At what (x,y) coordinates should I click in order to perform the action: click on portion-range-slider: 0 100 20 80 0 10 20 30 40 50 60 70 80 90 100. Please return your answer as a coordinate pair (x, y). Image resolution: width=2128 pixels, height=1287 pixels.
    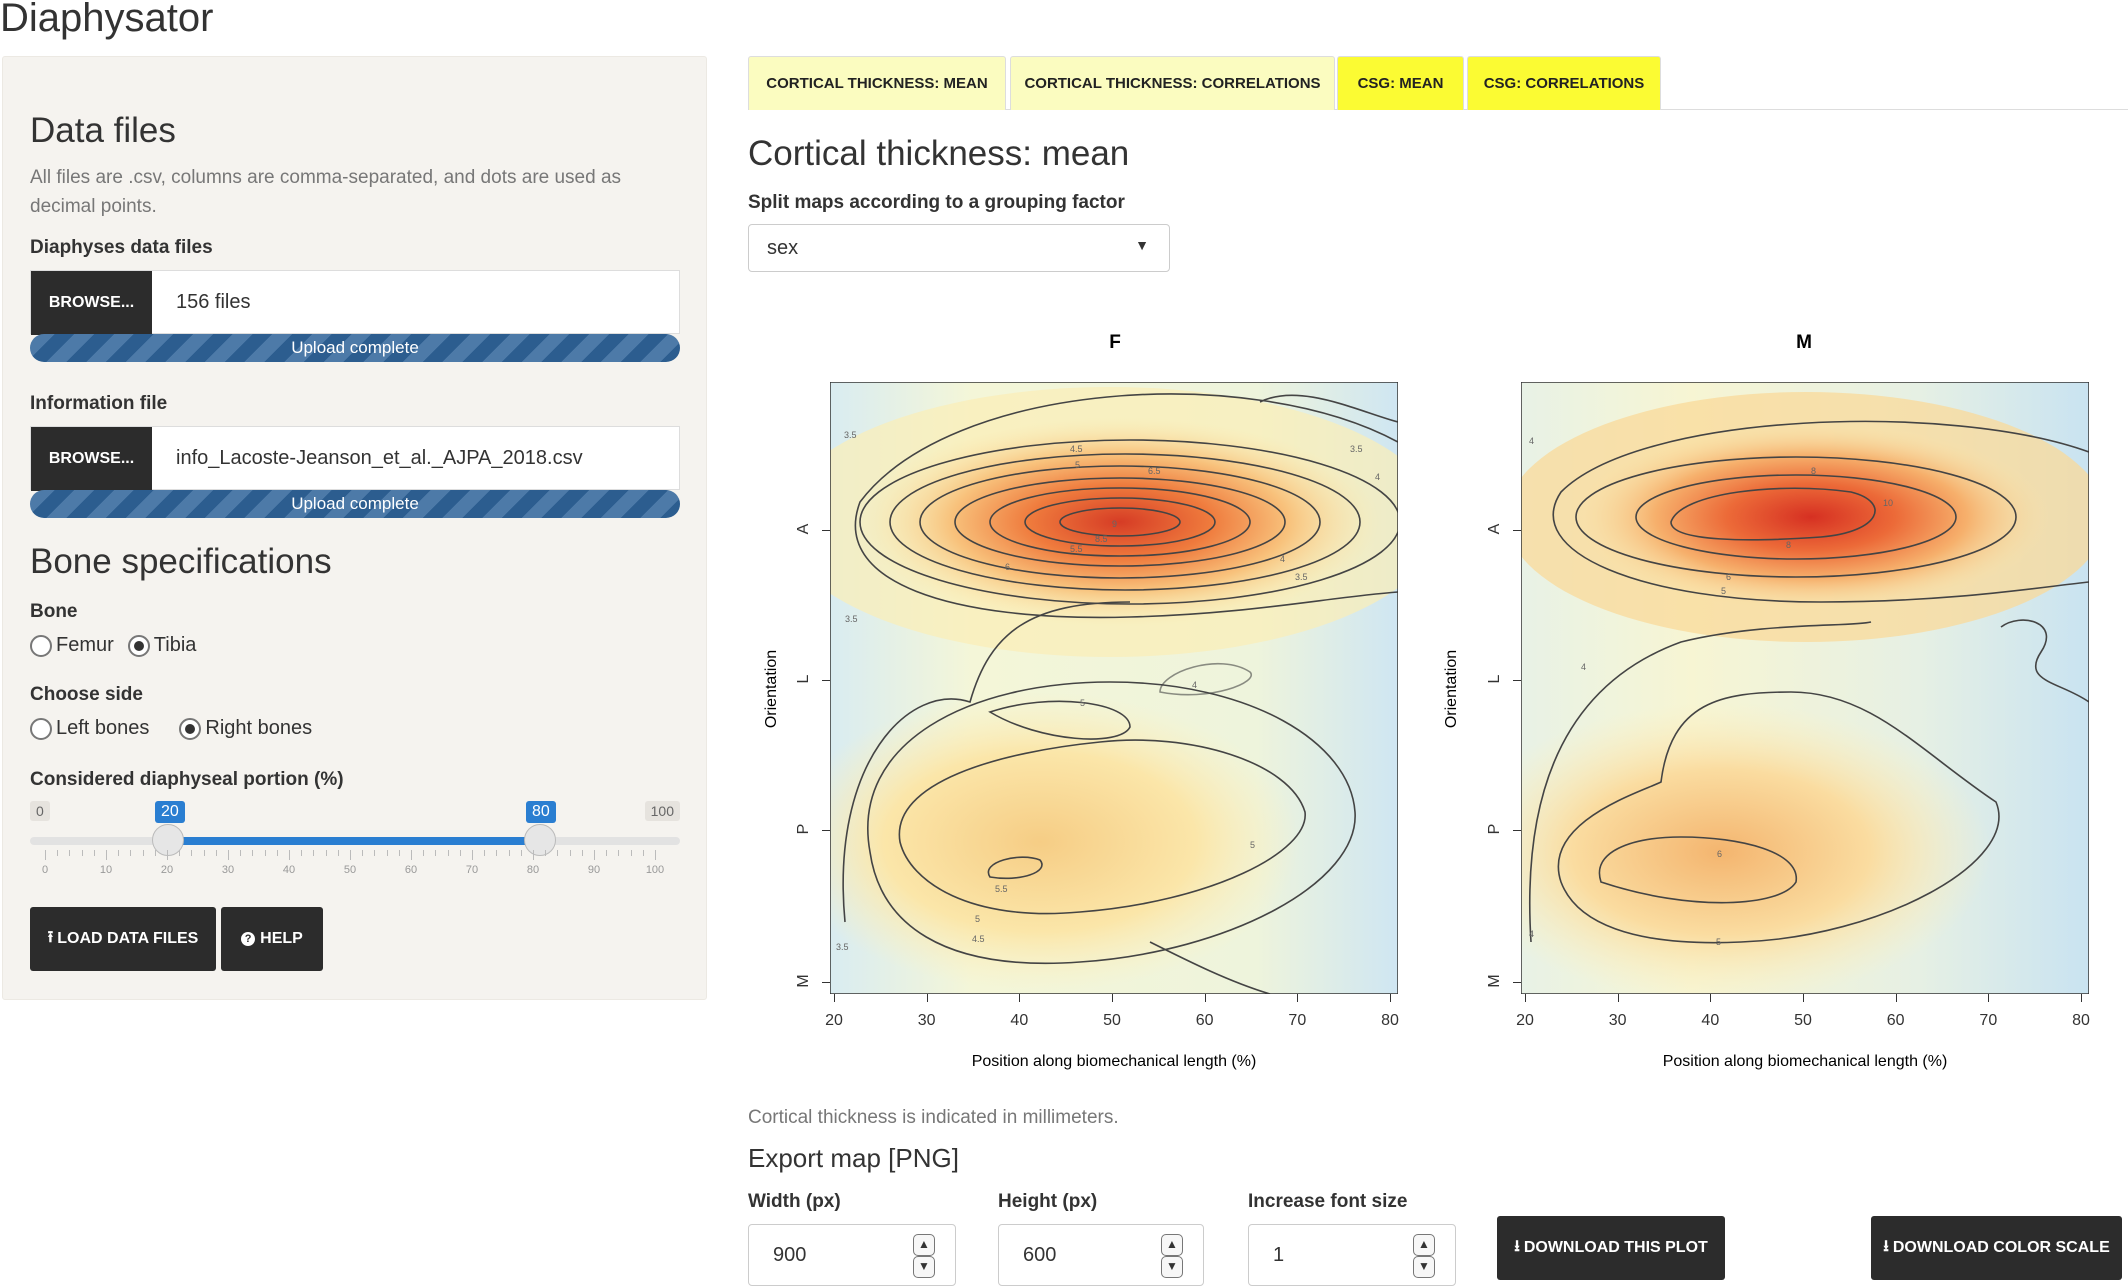
    Looking at the image, I should click on (355, 840).